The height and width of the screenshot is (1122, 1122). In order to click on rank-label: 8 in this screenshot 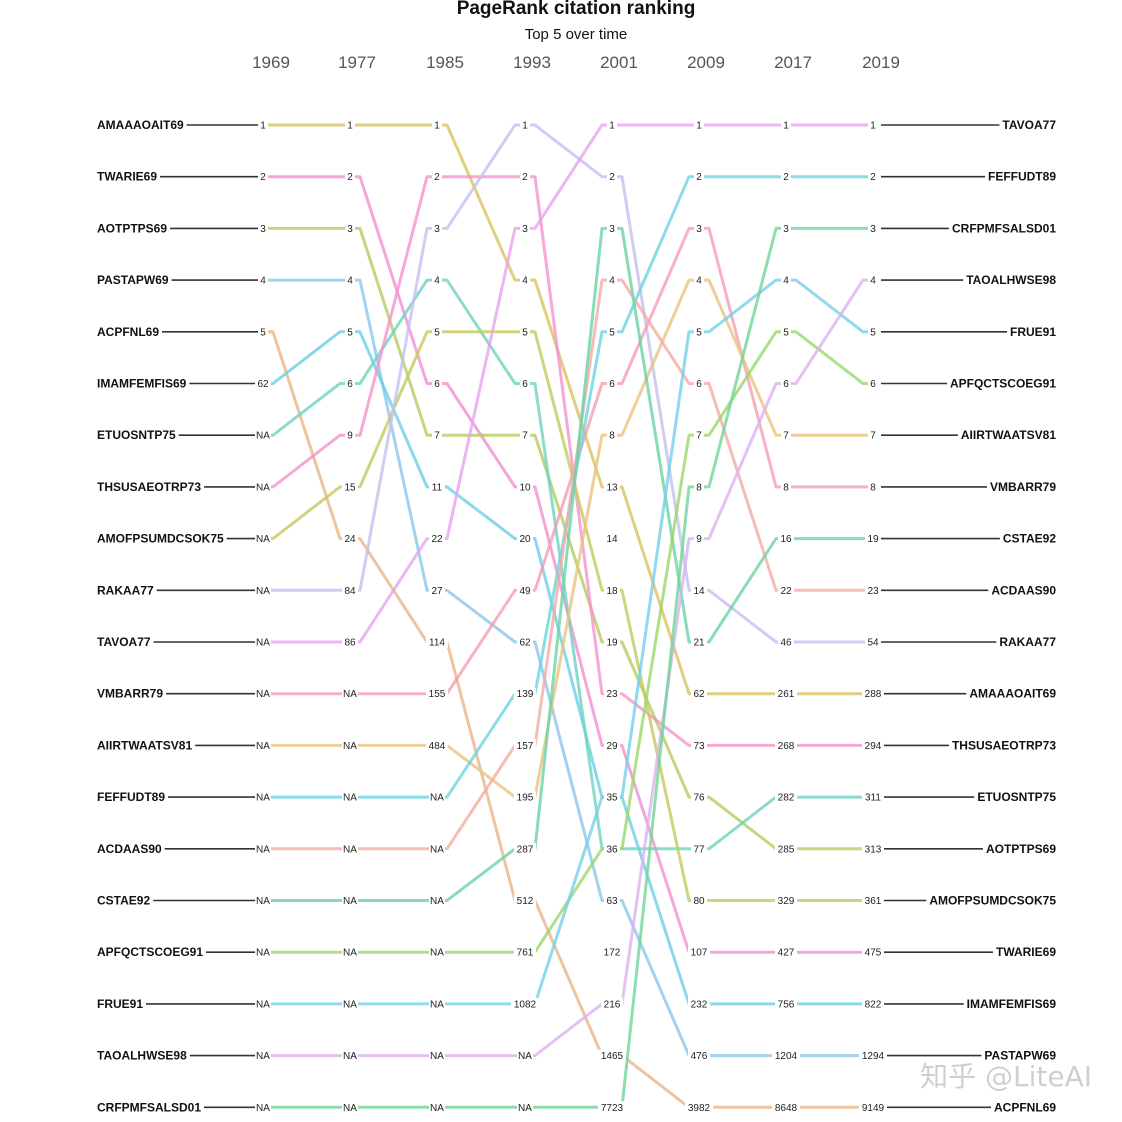, I will do `click(873, 487)`.